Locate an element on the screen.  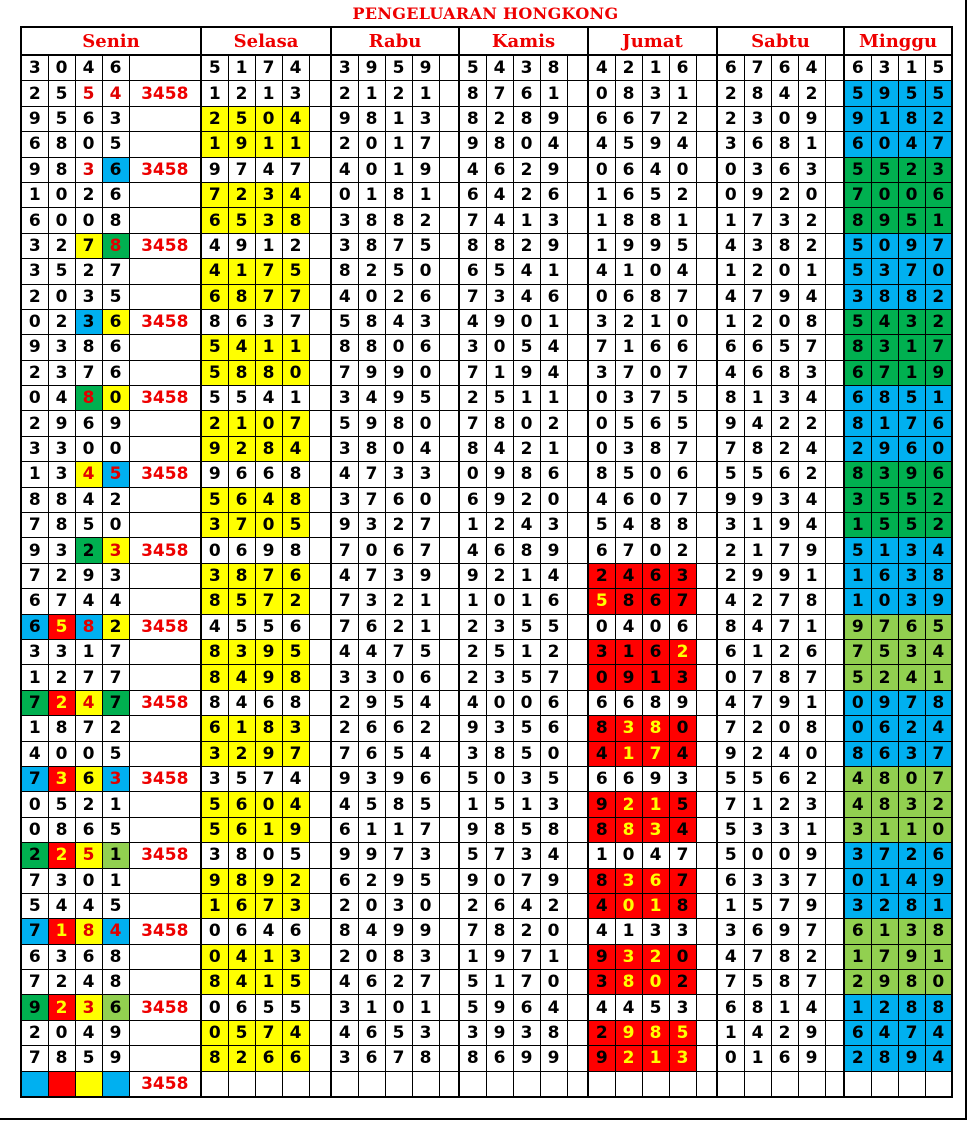
digit-cell-selasa: 5 is located at coordinates (295, 855).